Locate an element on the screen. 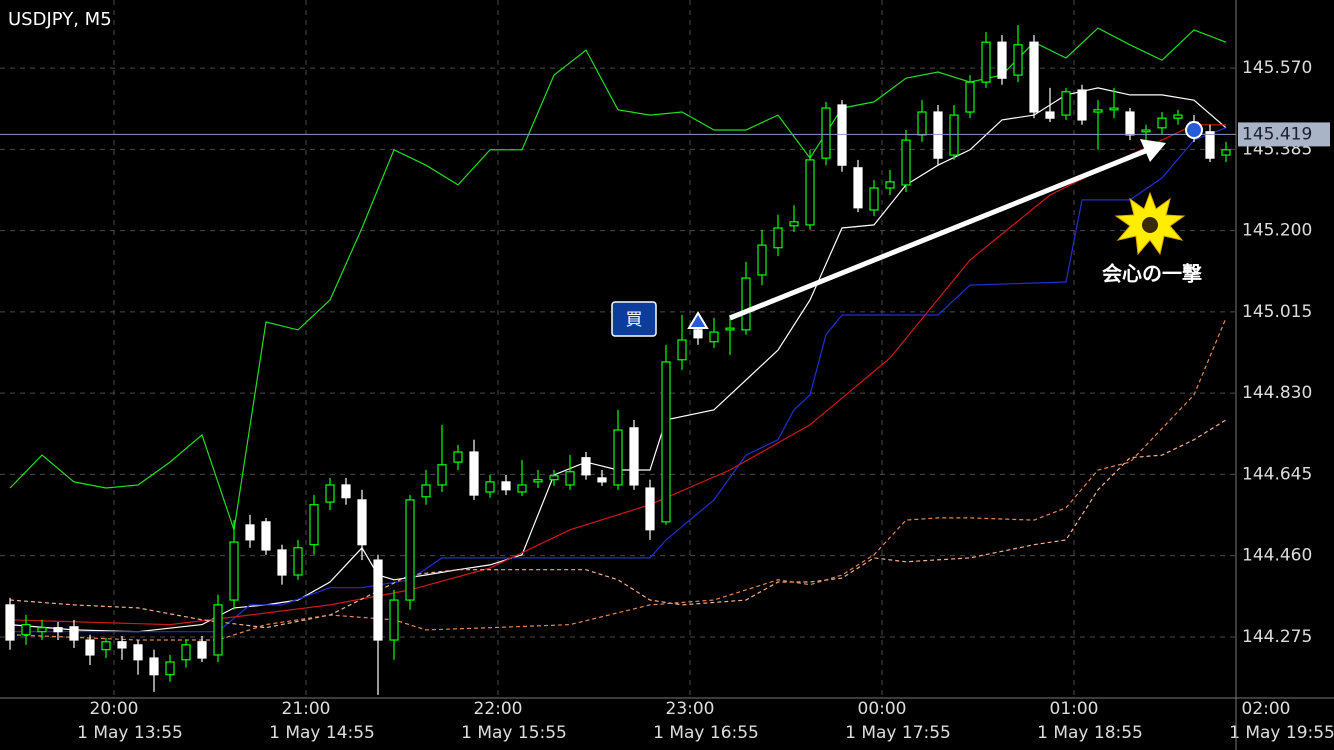  x-tick-label: 1 May 19:55 is located at coordinates (1281, 733).